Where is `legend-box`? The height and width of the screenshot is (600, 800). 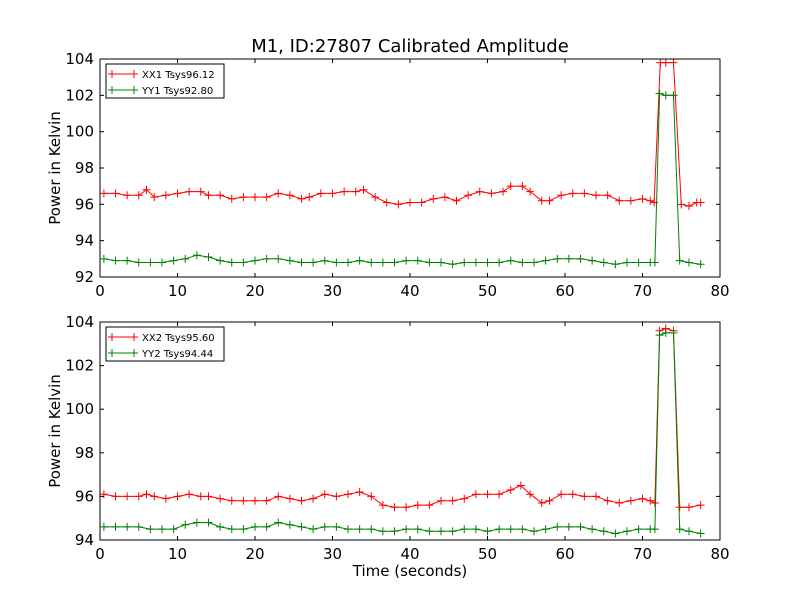 legend-box is located at coordinates (165, 81).